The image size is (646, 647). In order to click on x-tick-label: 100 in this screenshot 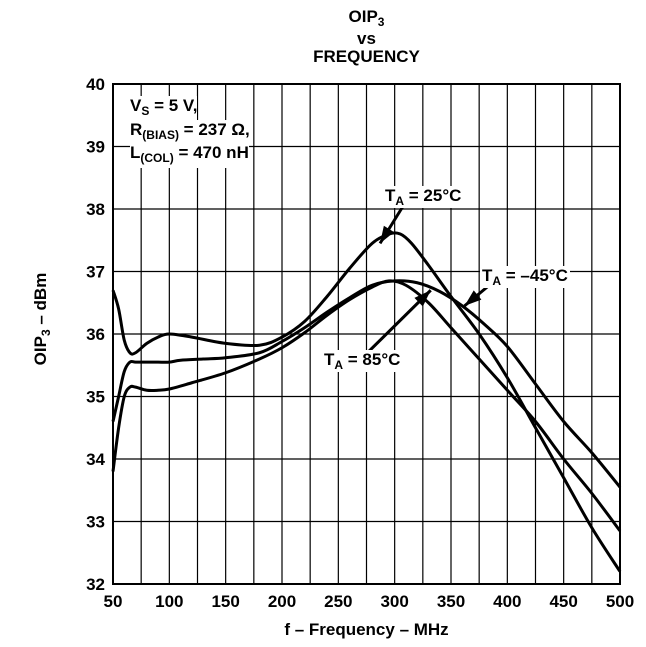, I will do `click(169, 601)`.